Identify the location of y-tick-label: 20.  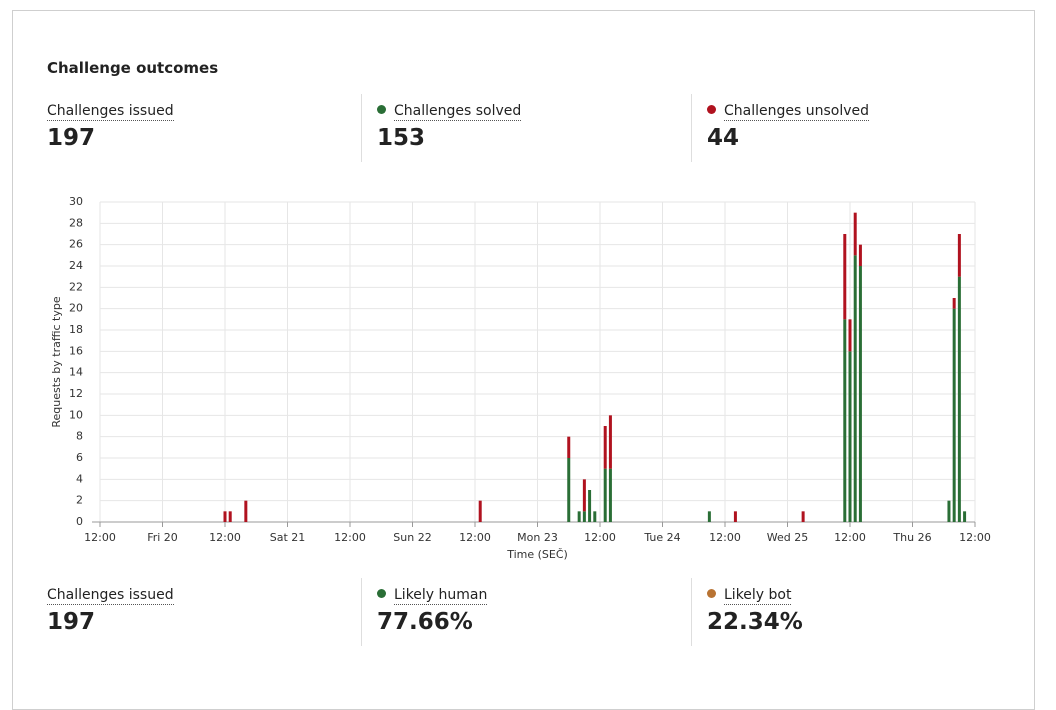
(76, 308).